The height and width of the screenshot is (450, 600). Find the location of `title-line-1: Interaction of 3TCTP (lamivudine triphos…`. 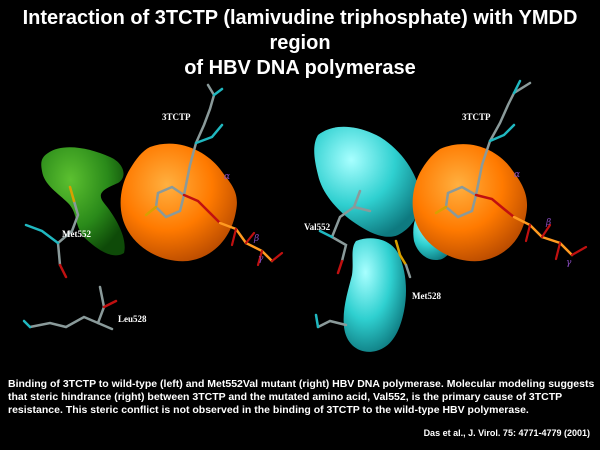

title-line-1: Interaction of 3TCTP (lamivudine triphos… is located at coordinates (300, 30).